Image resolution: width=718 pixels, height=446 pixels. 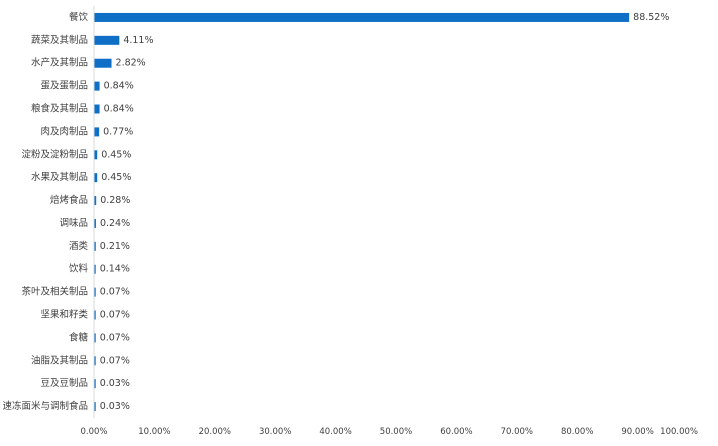 What do you see at coordinates (59, 40) in the screenshot?
I see `category-label-2: 蔬菜及其制品` at bounding box center [59, 40].